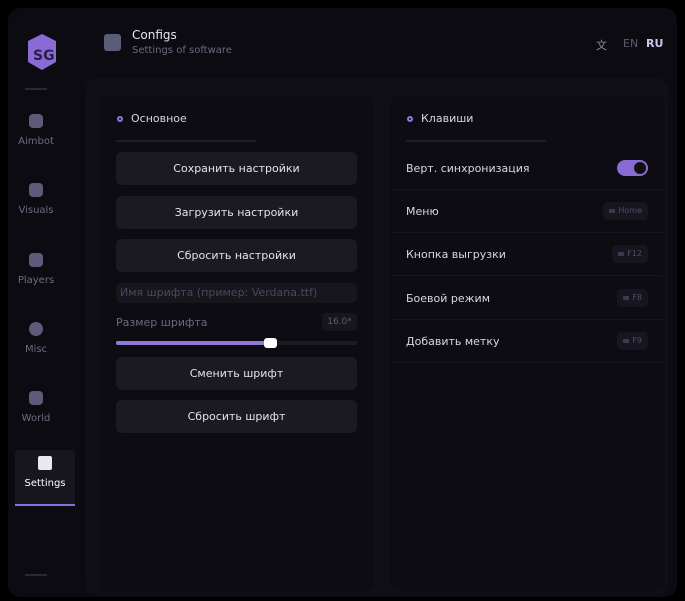 The height and width of the screenshot is (601, 685). What do you see at coordinates (468, 168) in the screenshot?
I see `label: Верт. синхронизация` at bounding box center [468, 168].